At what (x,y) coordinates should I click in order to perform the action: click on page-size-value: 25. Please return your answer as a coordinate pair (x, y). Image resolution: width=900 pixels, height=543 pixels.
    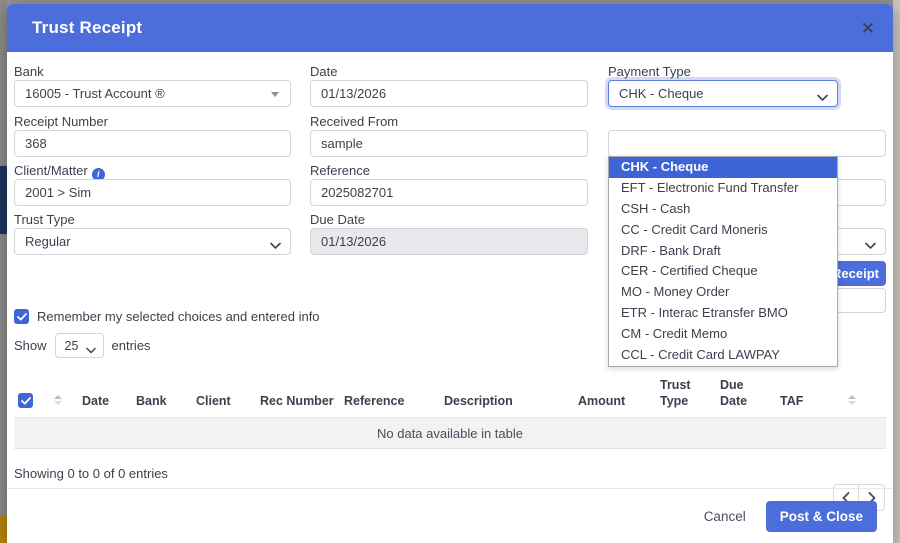
    Looking at the image, I should click on (71, 345).